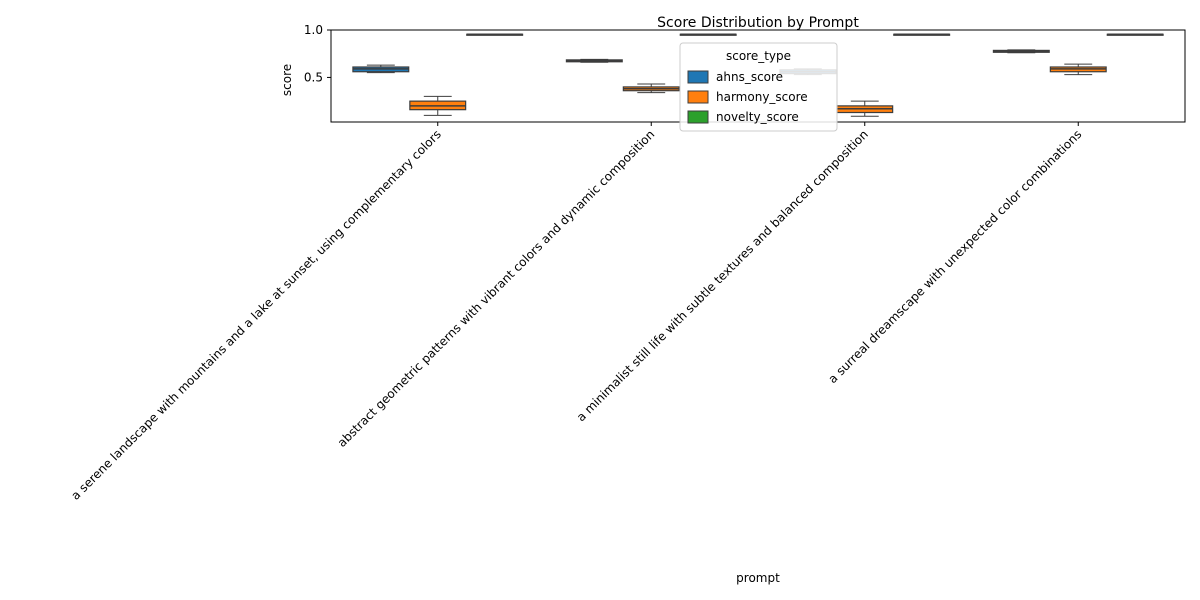 The image size is (1200, 600). What do you see at coordinates (749, 77) in the screenshot?
I see `legend-label: ahns_score` at bounding box center [749, 77].